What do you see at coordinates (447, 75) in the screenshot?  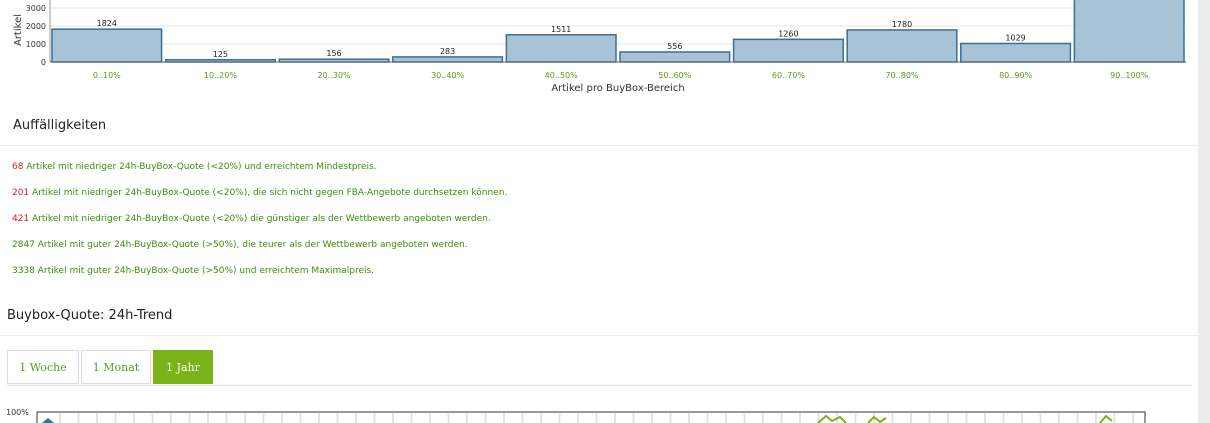 I see `x-tick-label: 30..40%` at bounding box center [447, 75].